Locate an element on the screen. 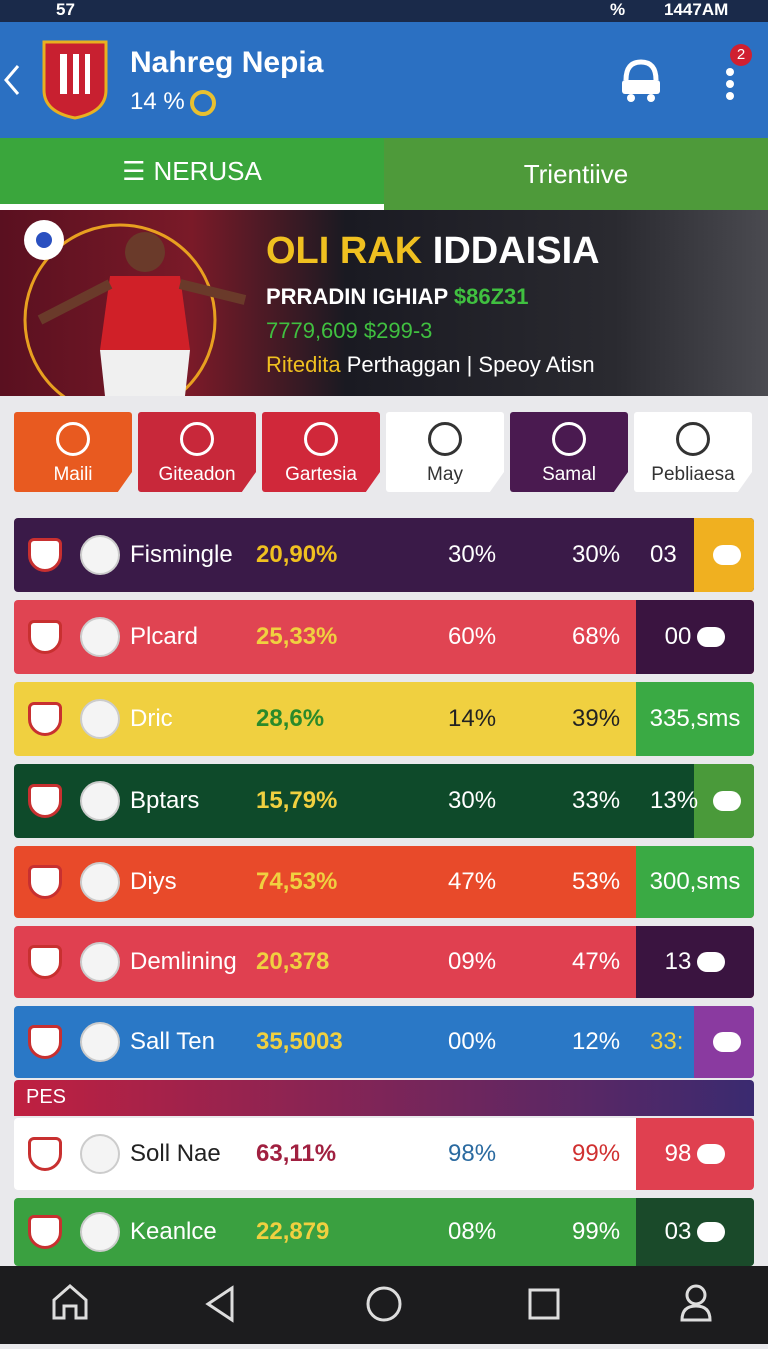 The width and height of the screenshot is (768, 1349). tab: ☰ NERUSA is located at coordinates (192, 174).